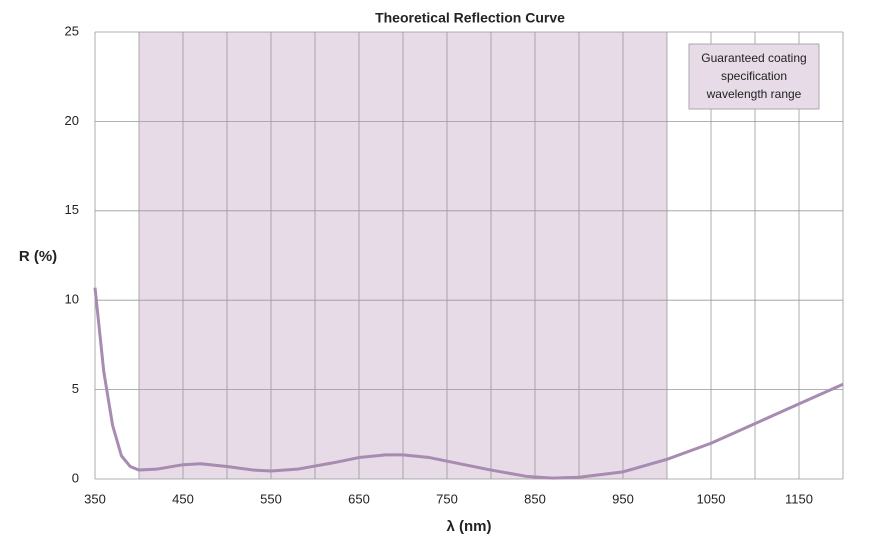 The image size is (877, 537). I want to click on x-tick-label: 550, so click(271, 498).